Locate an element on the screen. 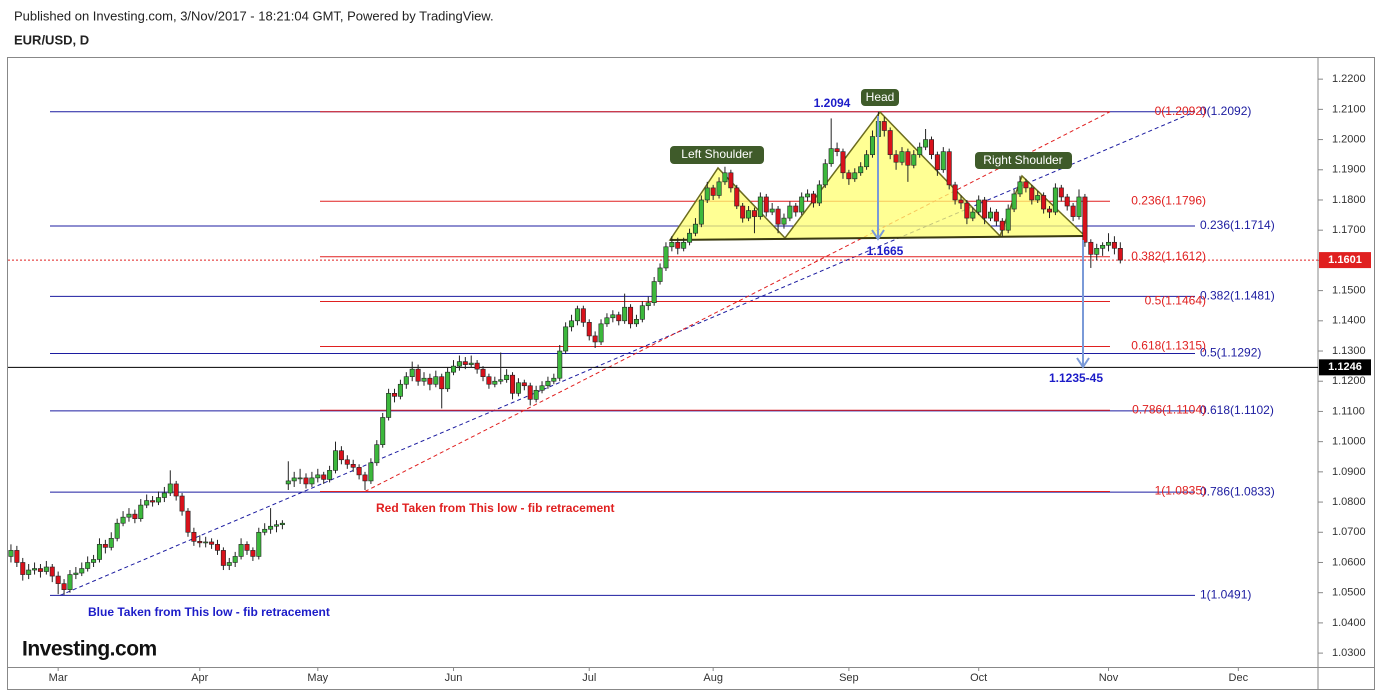 This screenshot has width=1376, height=691. fib-label: 0.5(1.1292) is located at coordinates (1230, 353).